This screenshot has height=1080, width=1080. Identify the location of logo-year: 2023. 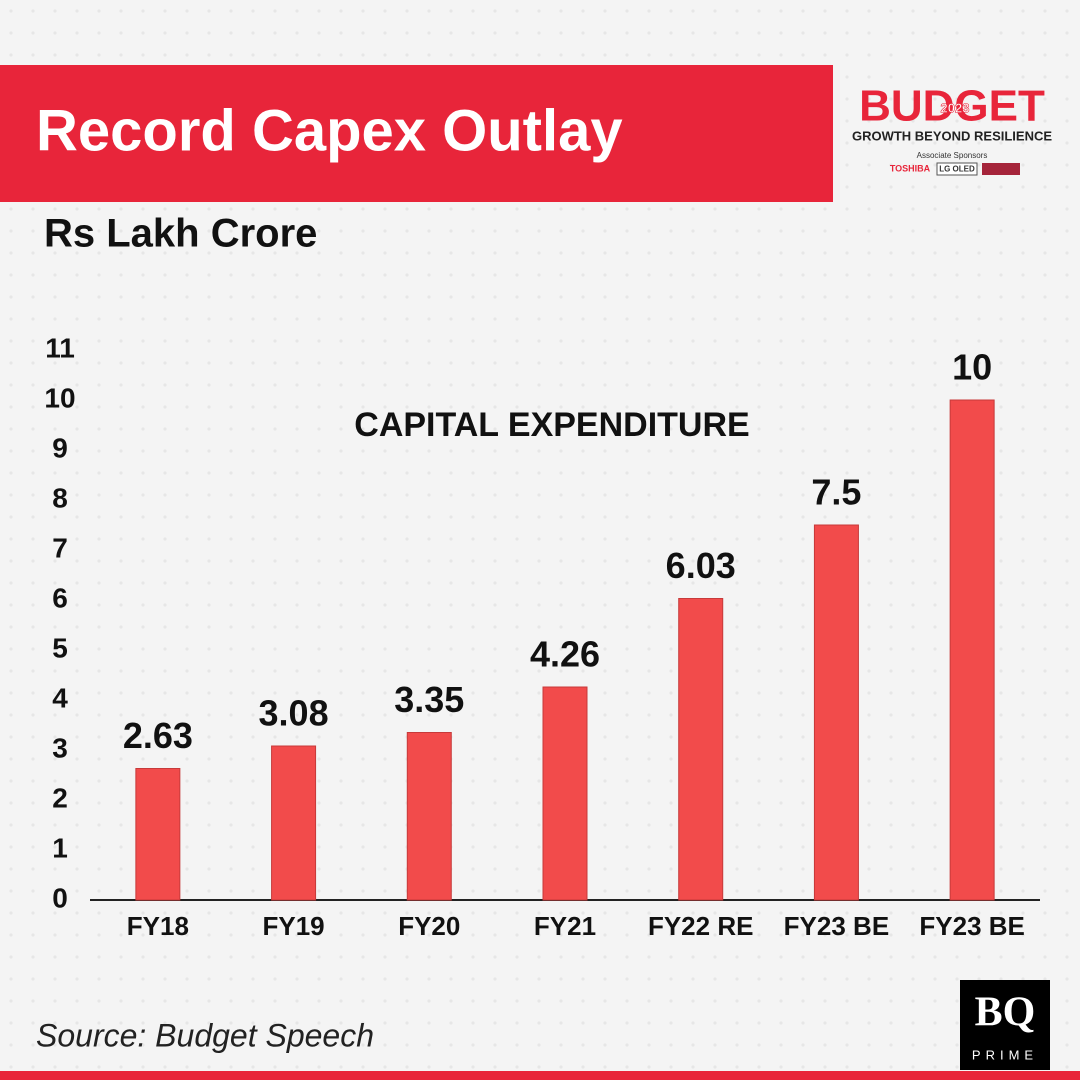
(955, 107).